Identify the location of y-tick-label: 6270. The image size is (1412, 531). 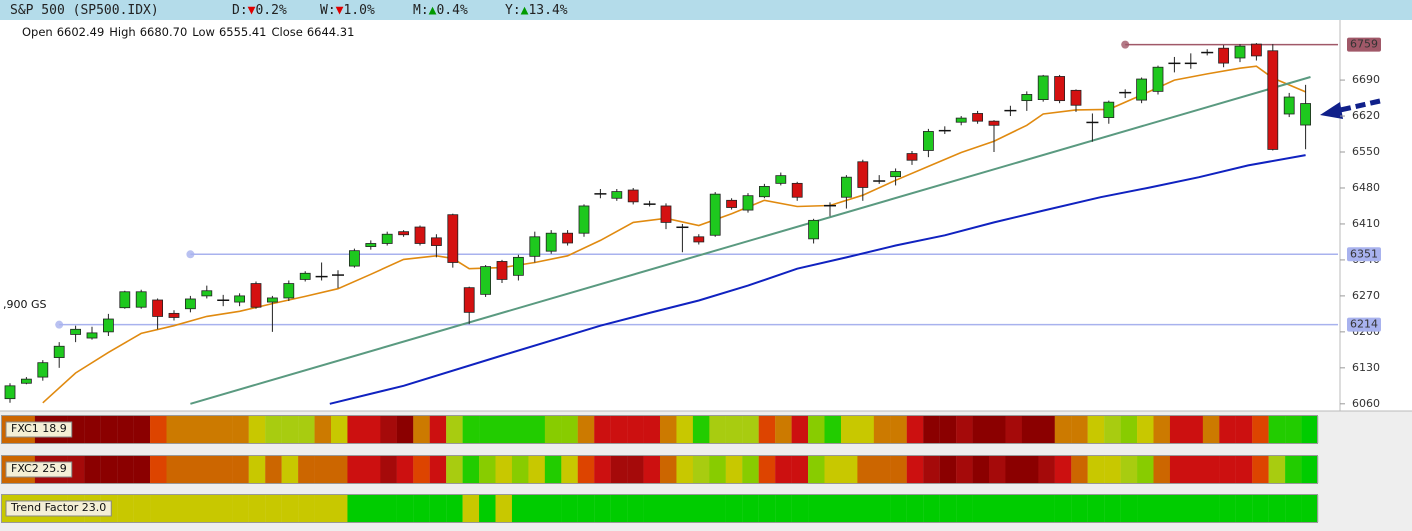
(1366, 295).